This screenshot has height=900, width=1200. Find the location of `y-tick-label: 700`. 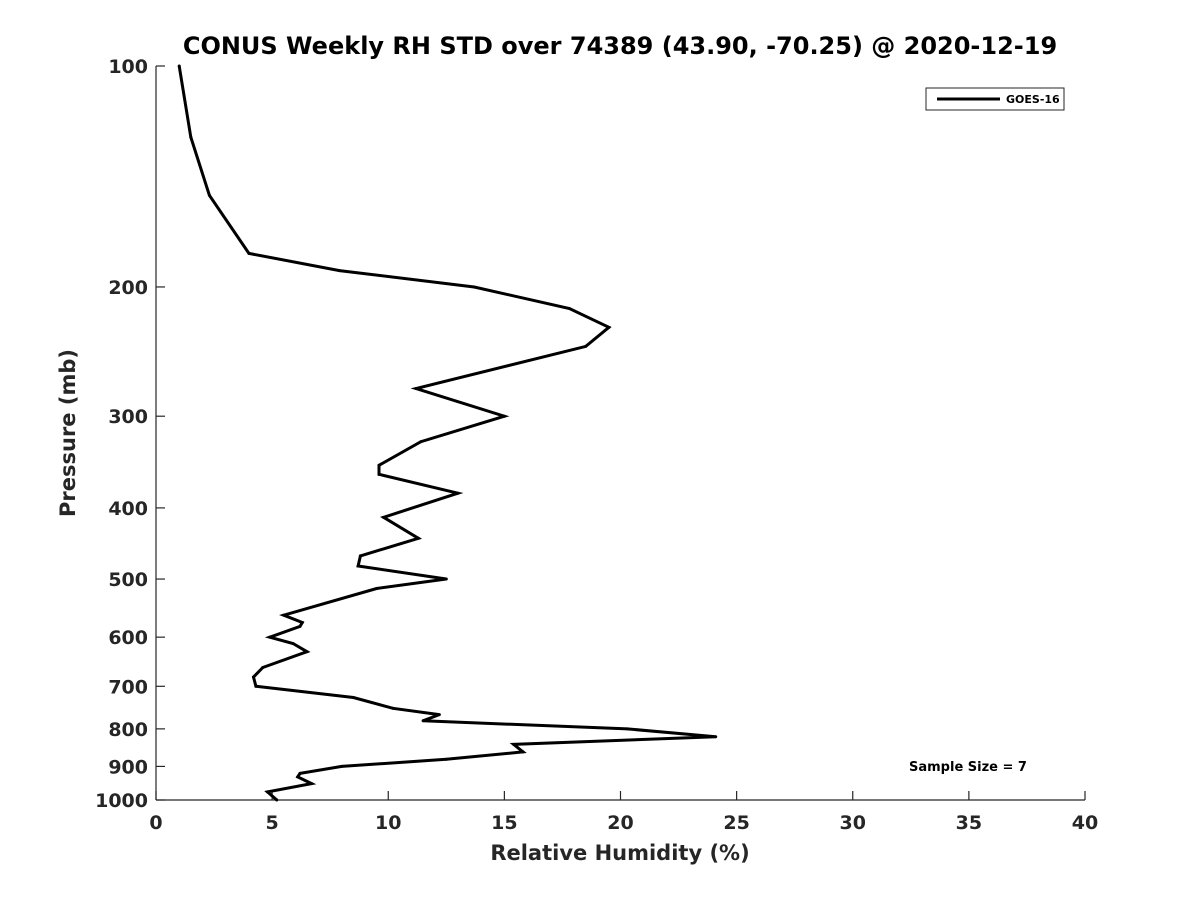

y-tick-label: 700 is located at coordinates (128, 687).